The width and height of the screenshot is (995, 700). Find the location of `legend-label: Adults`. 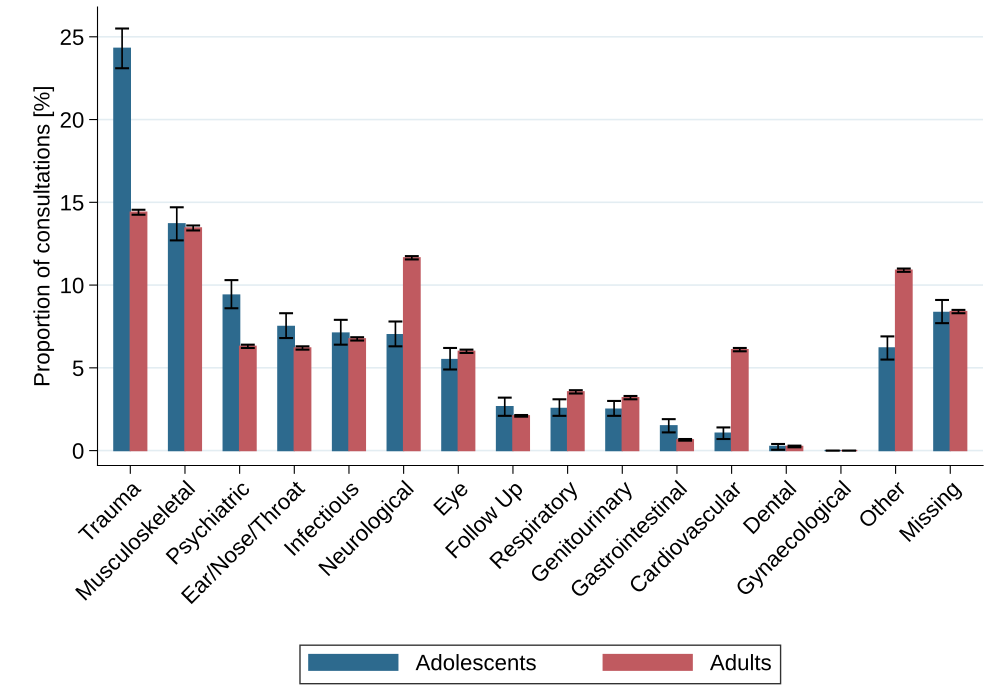

legend-label: Adults is located at coordinates (740, 662).